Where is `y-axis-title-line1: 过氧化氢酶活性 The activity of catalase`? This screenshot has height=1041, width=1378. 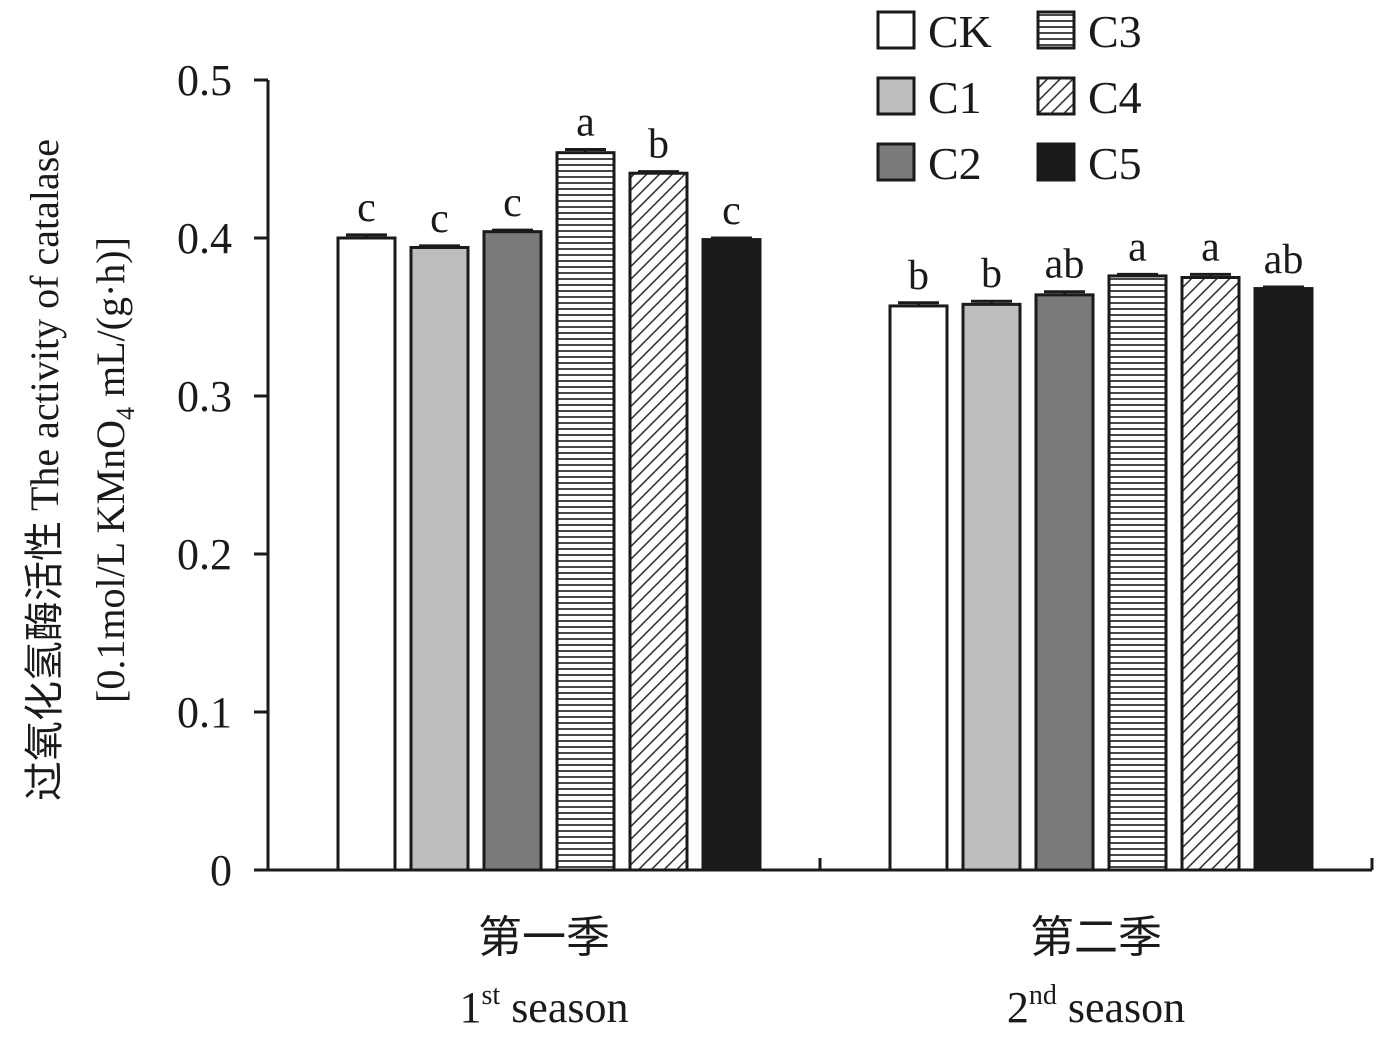
y-axis-title-line1: 过氧化氢酶活性 The activity of catalase is located at coordinates (44, 470).